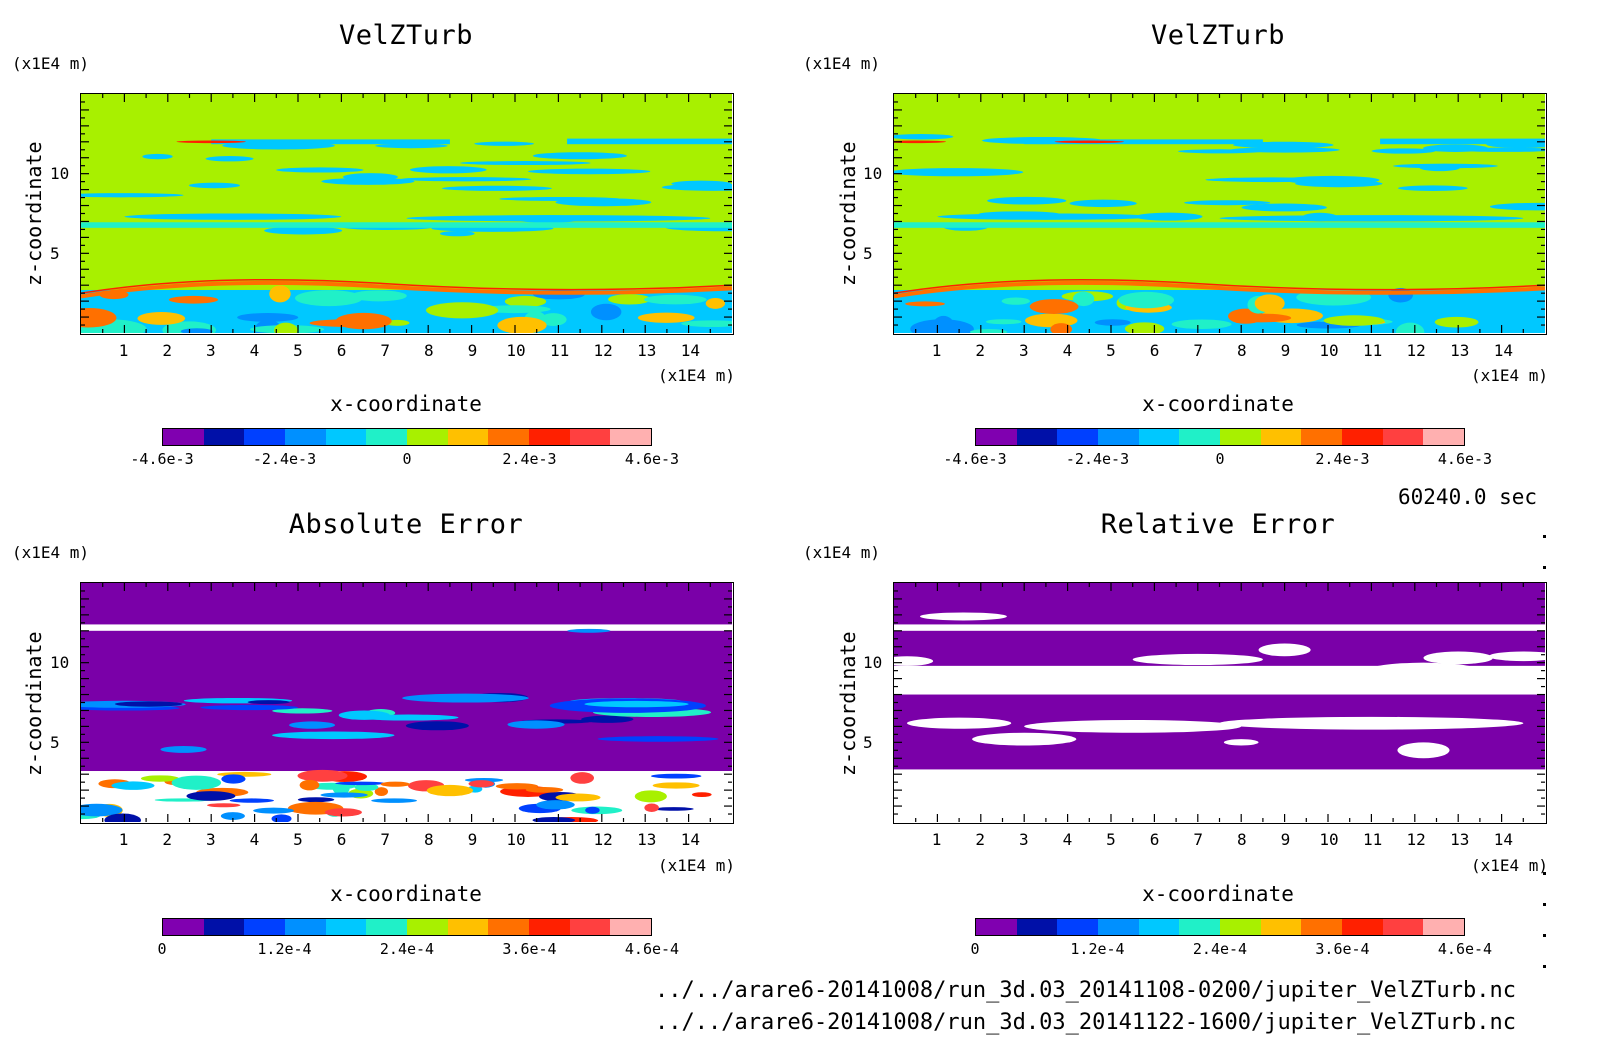 The width and height of the screenshot is (1604, 1054). What do you see at coordinates (1468, 497) in the screenshot?
I see `time-label: 60240.0 sec` at bounding box center [1468, 497].